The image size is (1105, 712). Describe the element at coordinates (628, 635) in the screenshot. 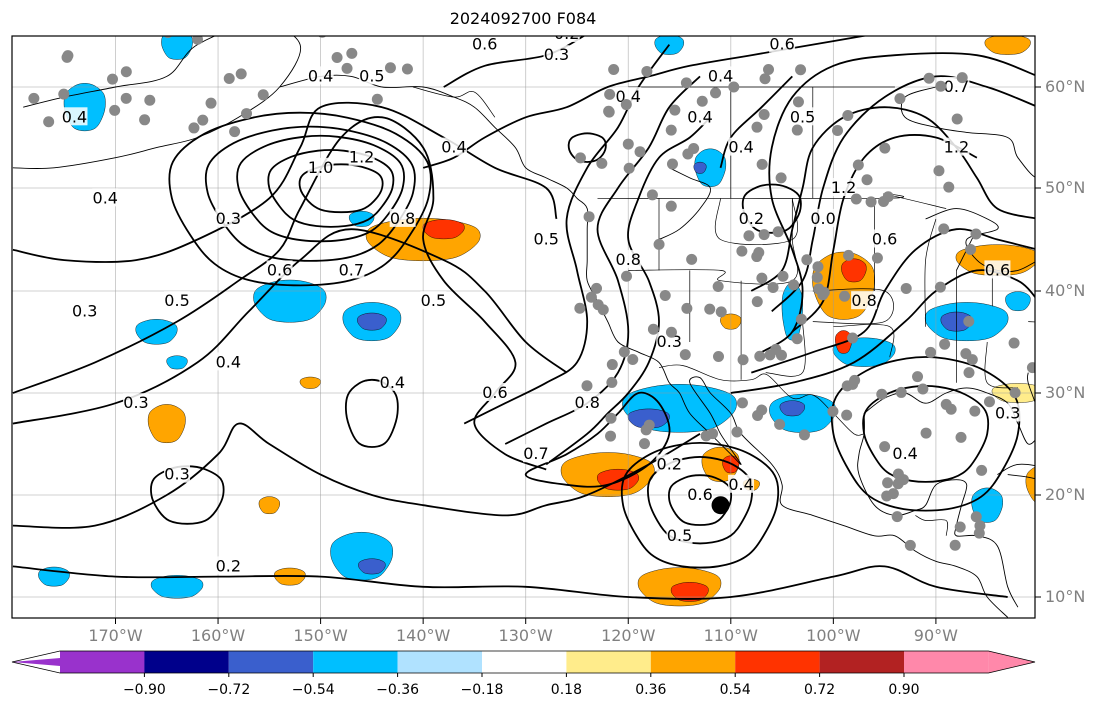

I see `lon-label: 120°W` at that location.